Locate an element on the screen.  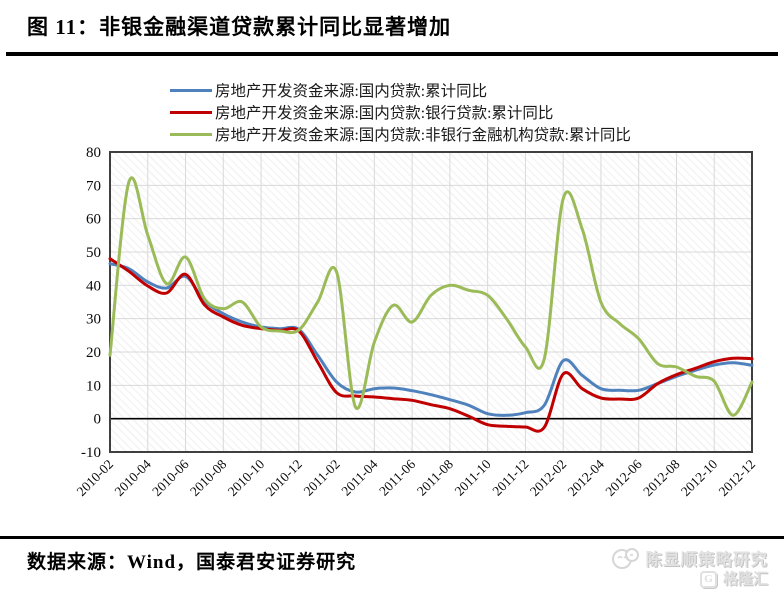
footer-divider is located at coordinates (392, 537).